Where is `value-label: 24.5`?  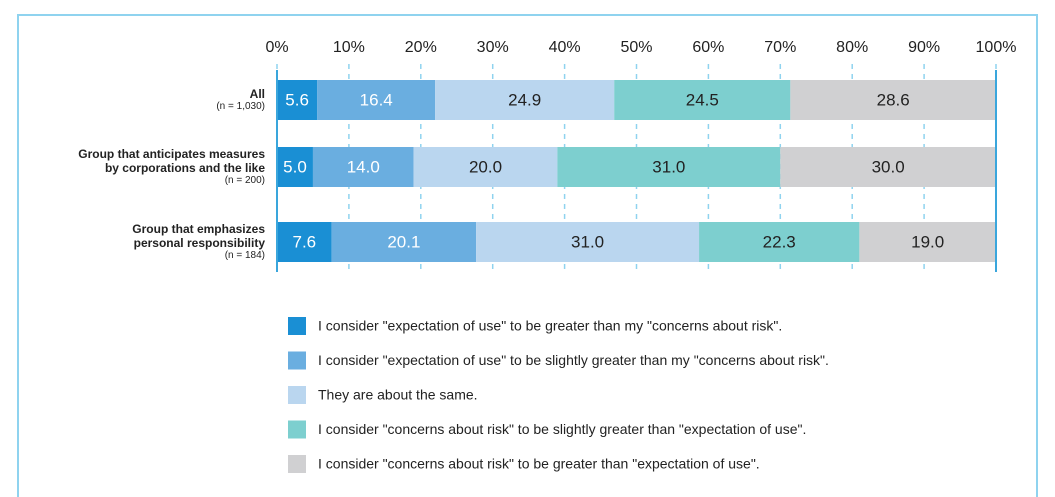
value-label: 24.5 is located at coordinates (702, 99).